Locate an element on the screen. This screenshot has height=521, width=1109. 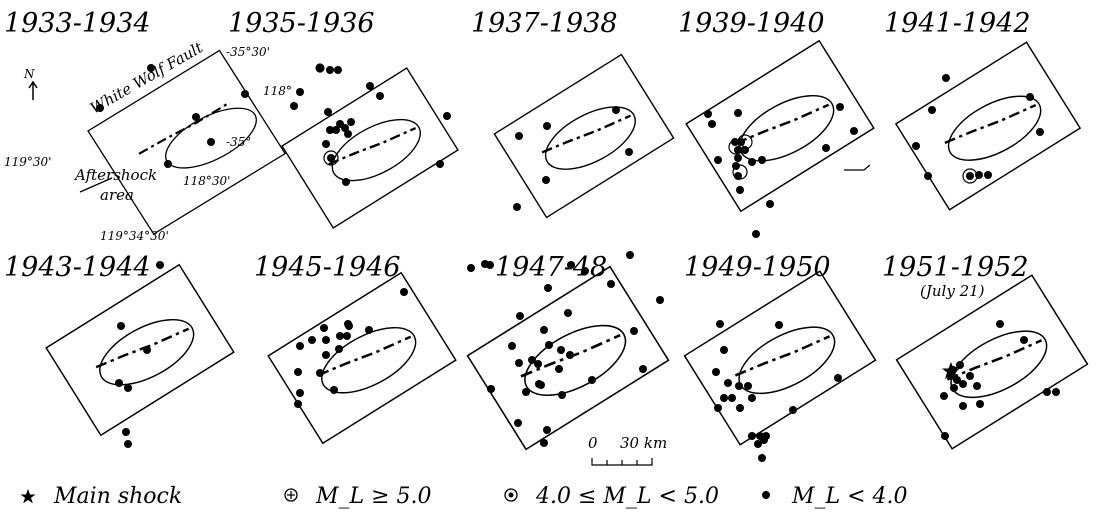
panel-title: 1933-1934 is located at coordinates (77, 23).